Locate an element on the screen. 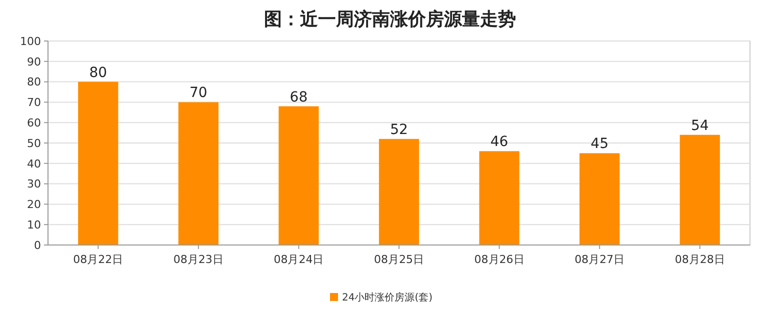 The image size is (780, 328). x-tick-label: 08月24日 is located at coordinates (299, 259).